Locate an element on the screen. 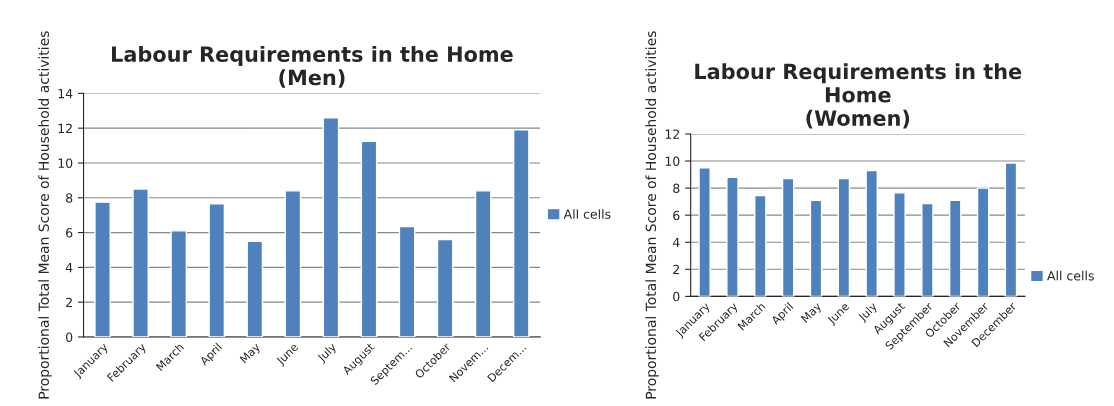  y-tick-label: 14 is located at coordinates (65, 94).